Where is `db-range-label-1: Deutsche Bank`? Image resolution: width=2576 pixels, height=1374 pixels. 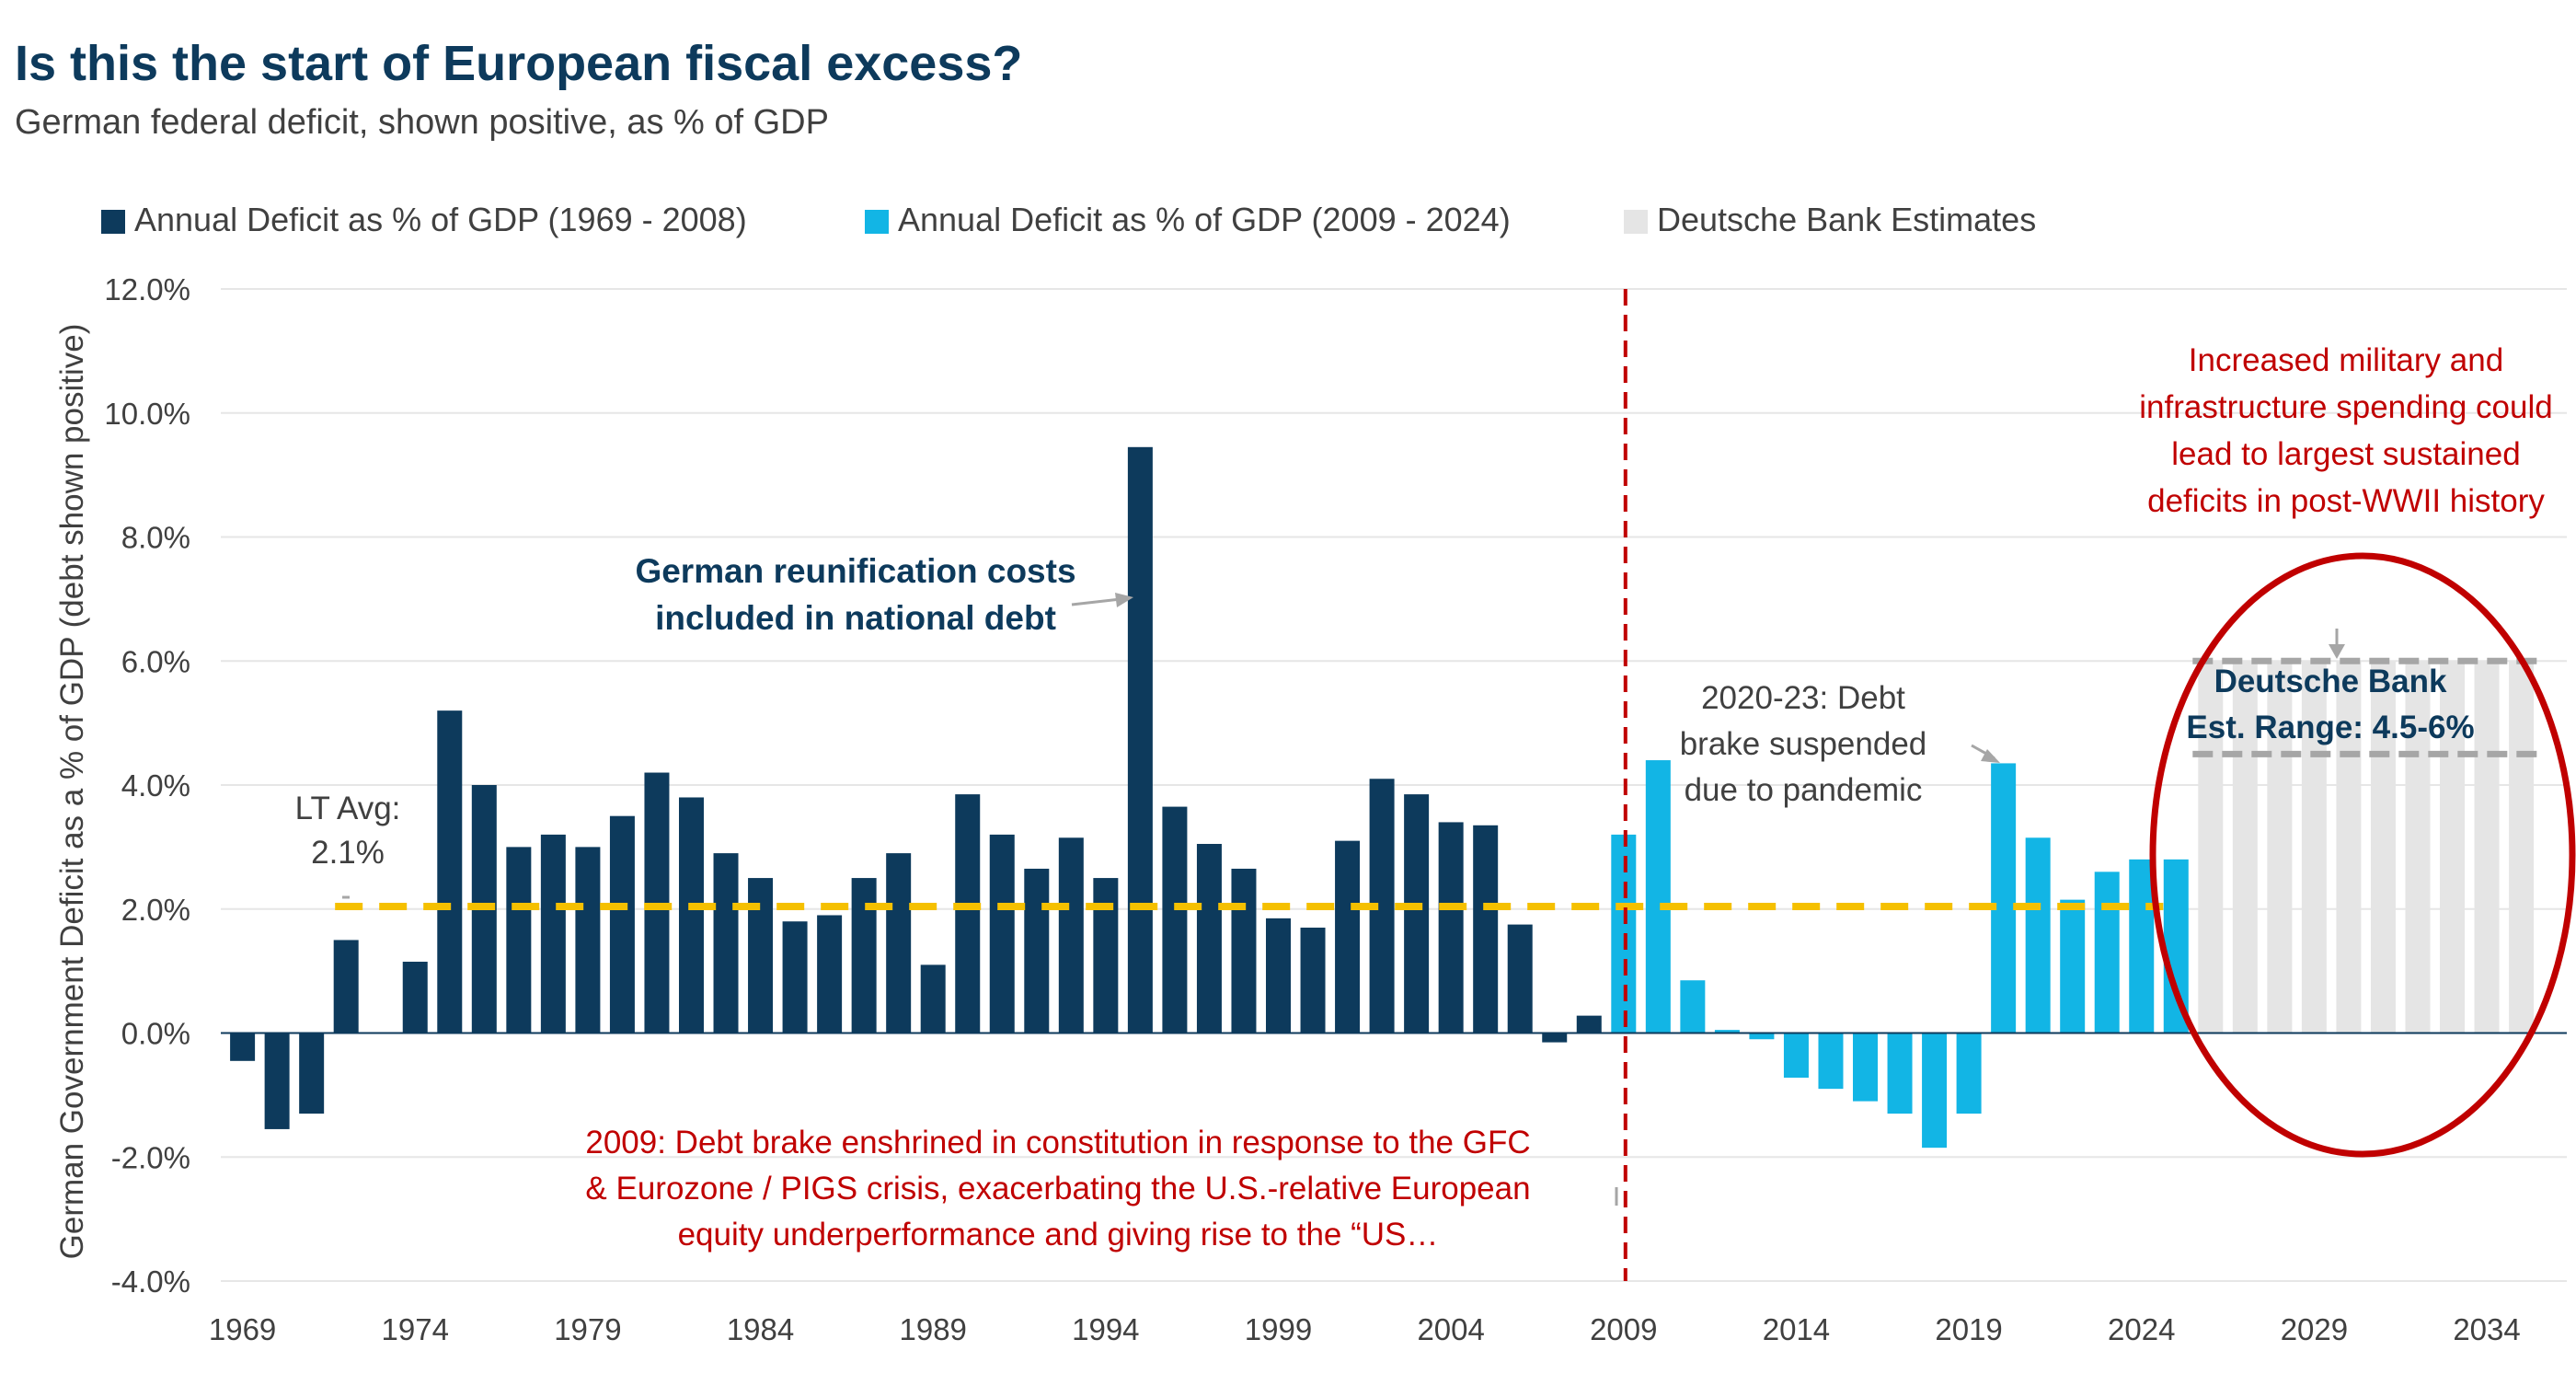 db-range-label-1: Deutsche Bank is located at coordinates (2330, 681).